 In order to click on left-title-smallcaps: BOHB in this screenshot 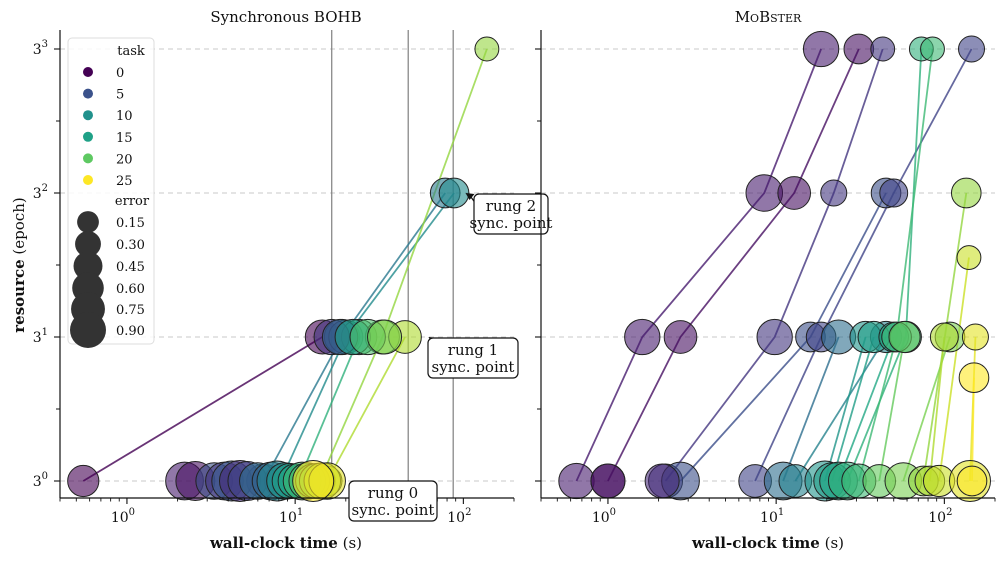, I will do `click(338, 17)`.